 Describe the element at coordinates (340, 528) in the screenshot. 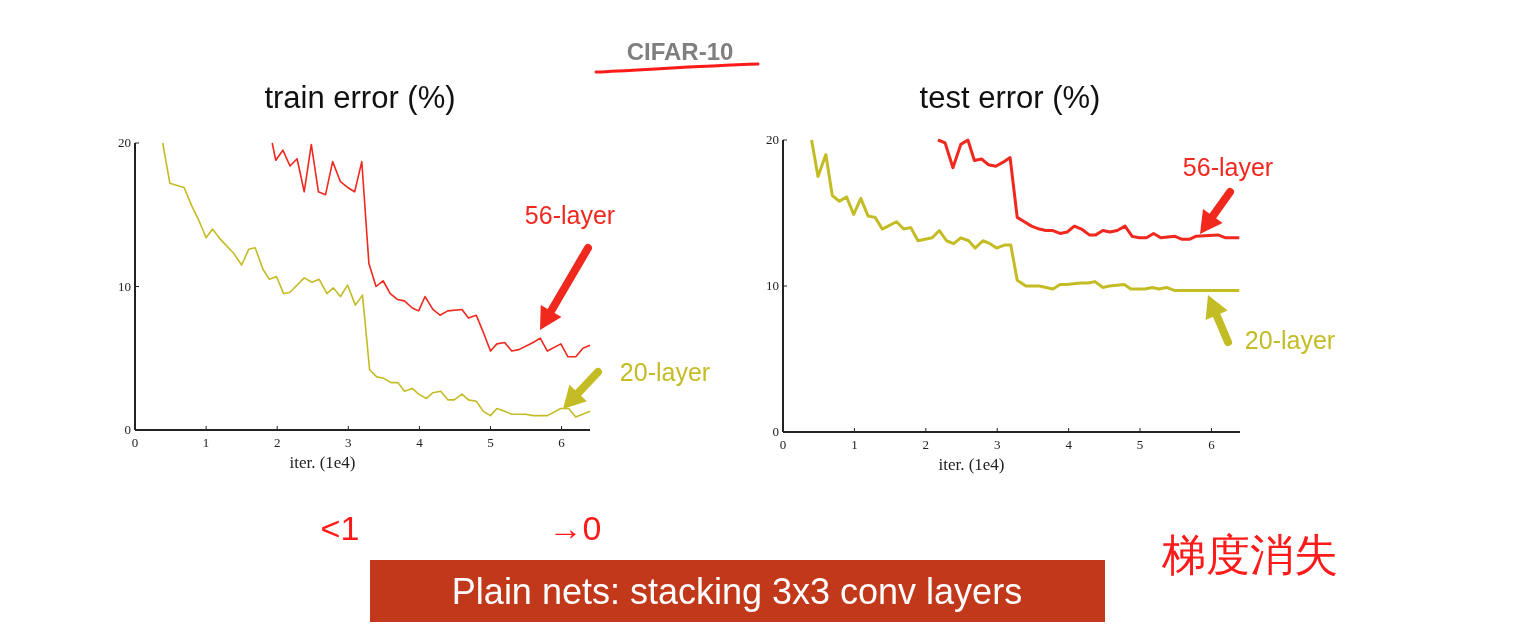

I see `text: <1` at that location.